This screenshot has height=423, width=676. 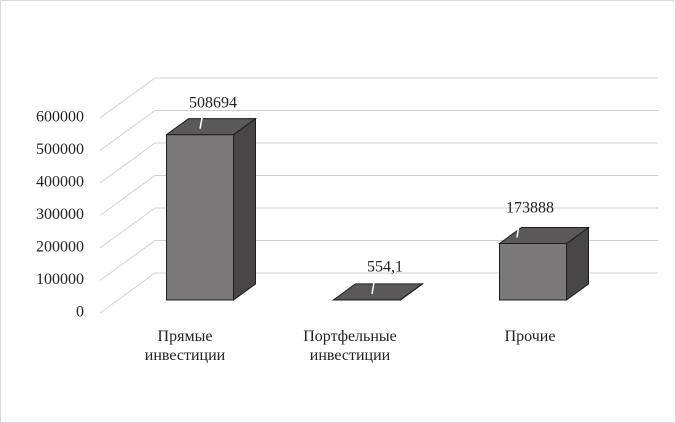 I want to click on data-label: 508694, so click(x=213, y=103).